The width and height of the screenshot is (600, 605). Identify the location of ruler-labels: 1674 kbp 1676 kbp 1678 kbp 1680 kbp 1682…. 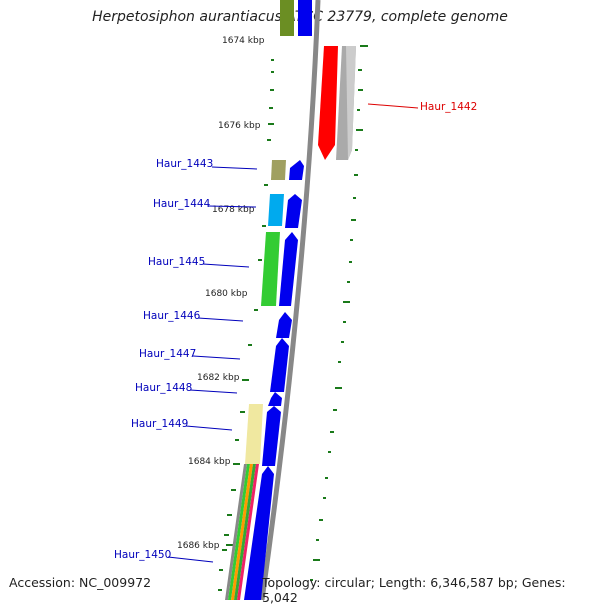
(221, 293).